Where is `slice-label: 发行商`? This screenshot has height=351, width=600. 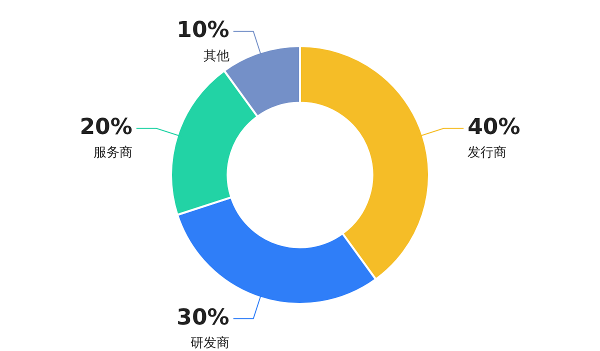 slice-label: 发行商 is located at coordinates (487, 153).